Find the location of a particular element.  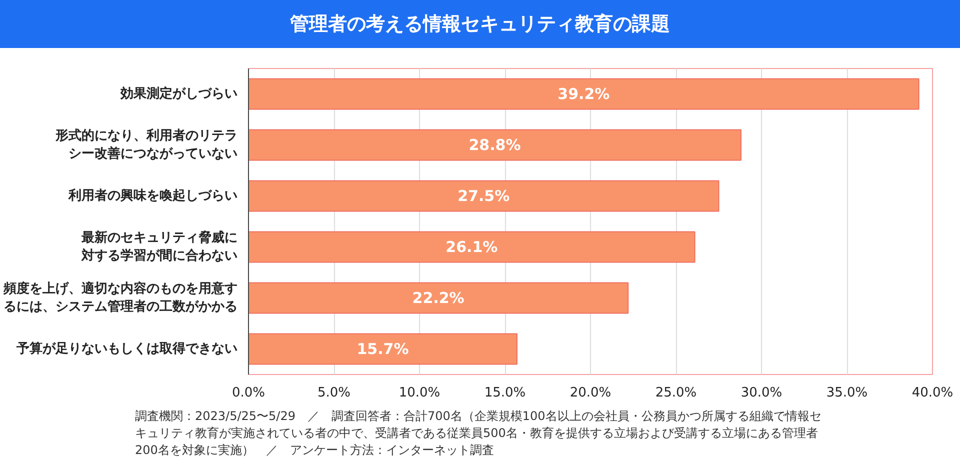

data-label: 26.1% is located at coordinates (472, 247).